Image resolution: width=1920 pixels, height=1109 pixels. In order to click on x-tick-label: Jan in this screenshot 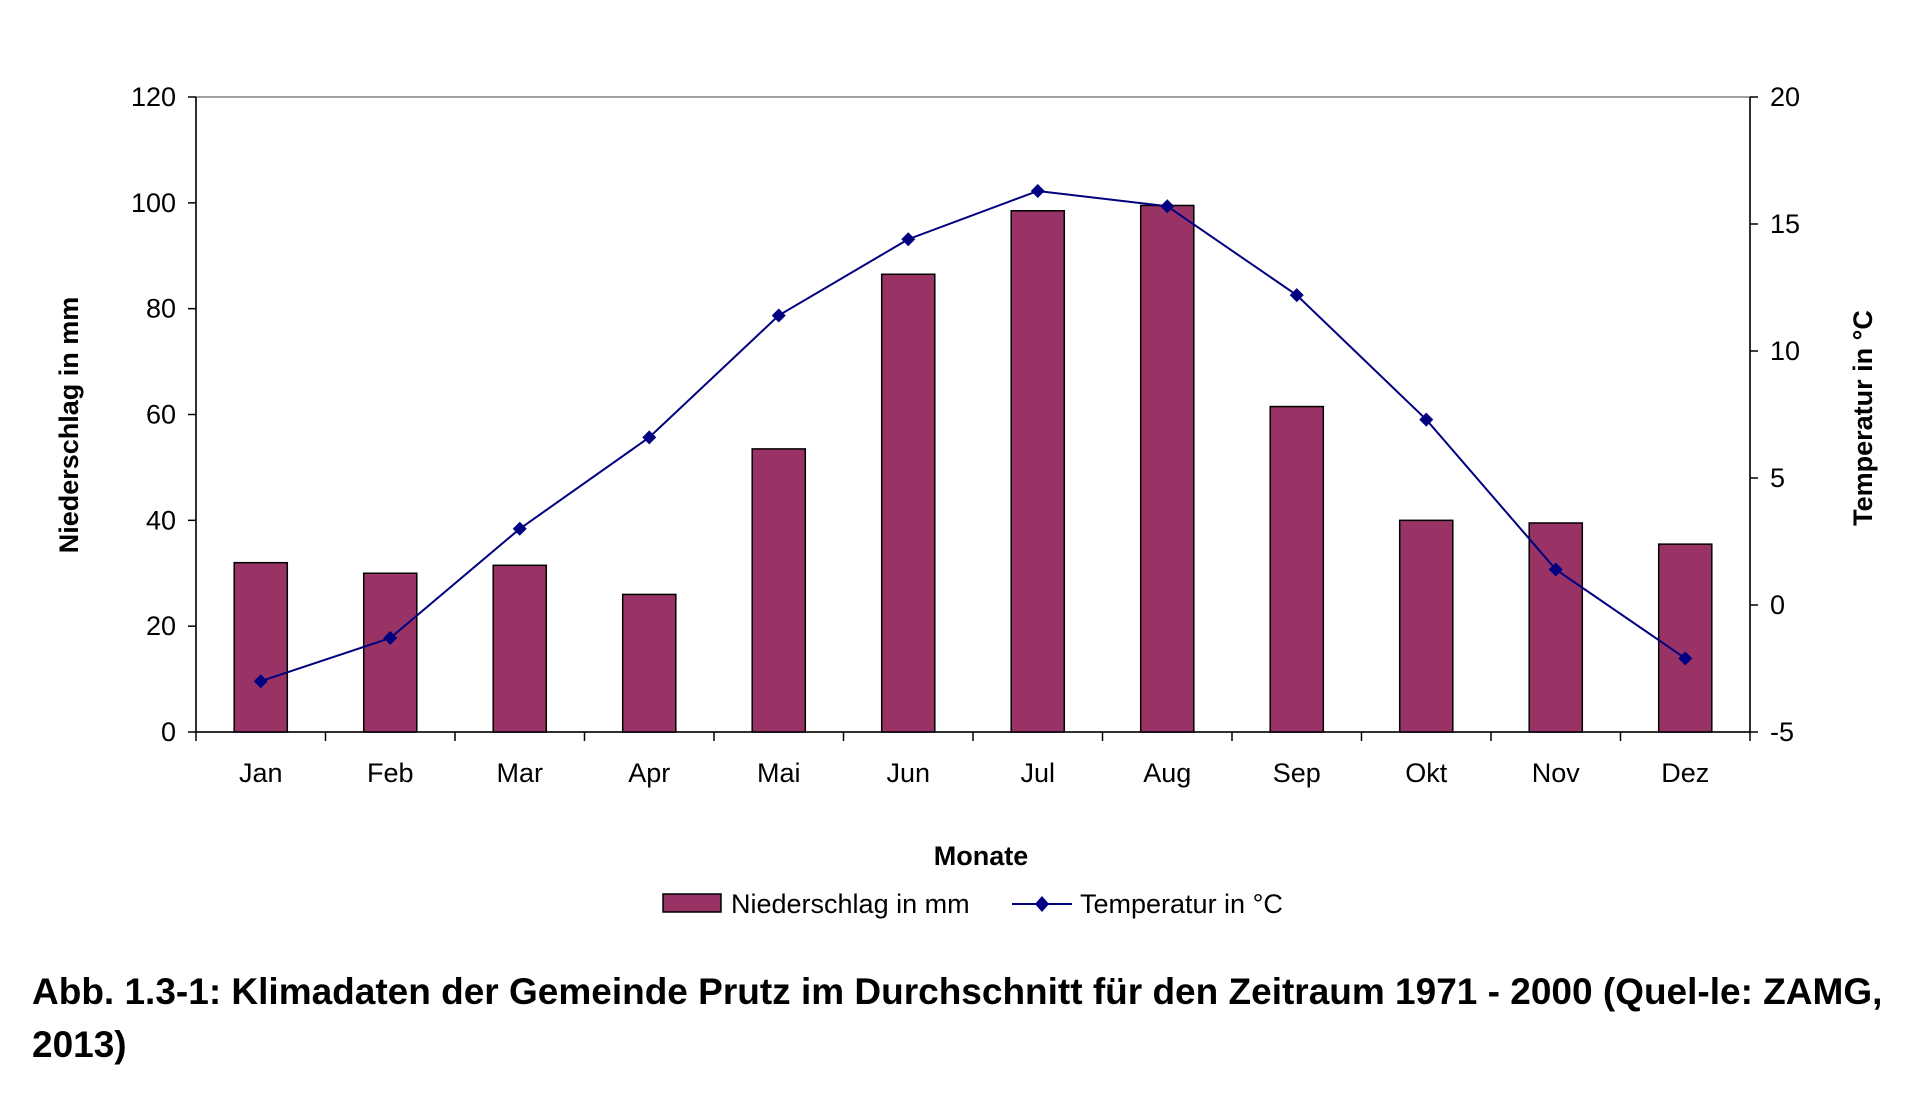, I will do `click(261, 773)`.